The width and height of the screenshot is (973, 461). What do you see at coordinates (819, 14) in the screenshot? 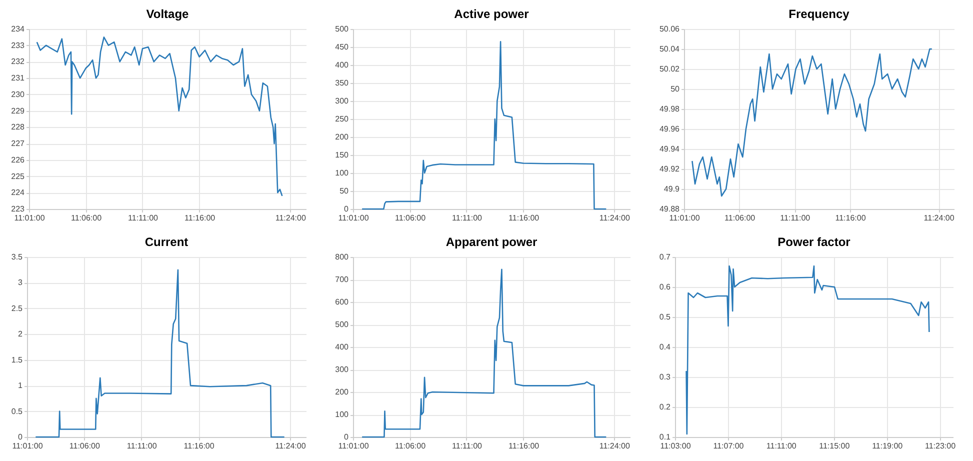
I see `chart-title: Frequency` at bounding box center [819, 14].